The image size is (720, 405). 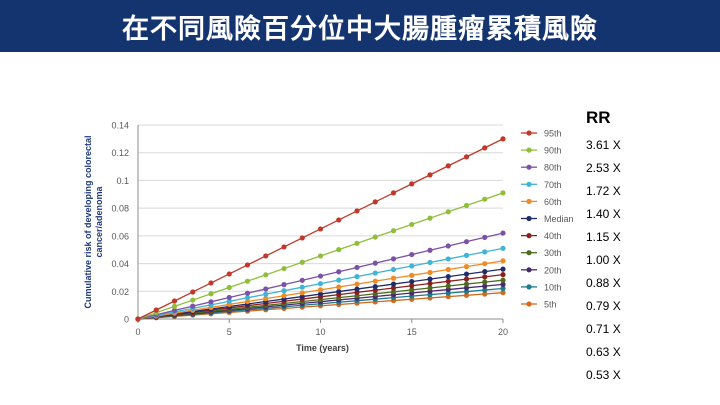 I want to click on title-bar: 在不同風險百分位中大腸腫瘤累積風險, so click(x=360, y=26).